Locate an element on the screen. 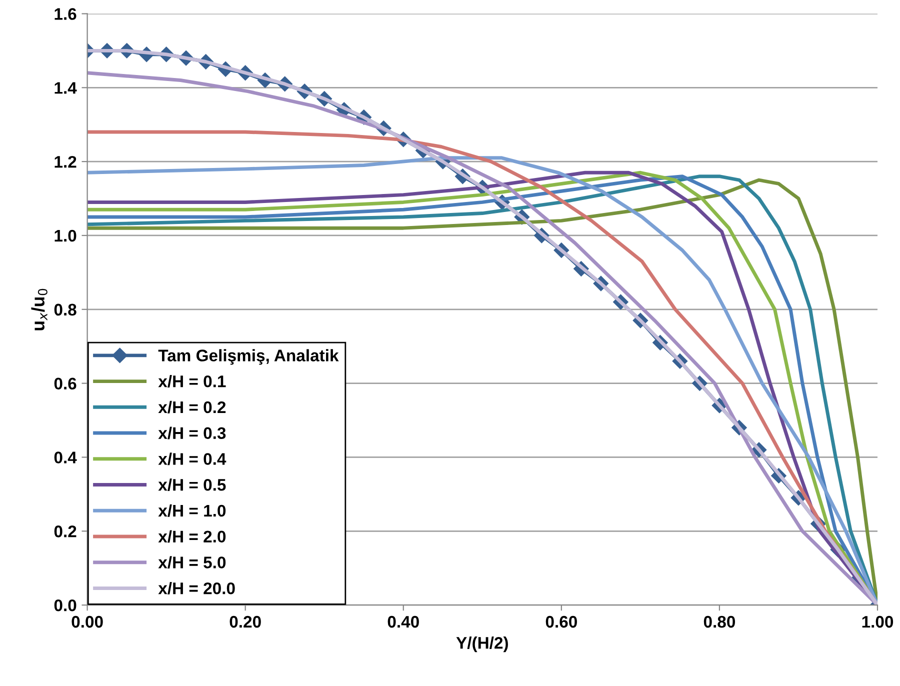 The image size is (900, 686). y-tick-label: 1.0 is located at coordinates (65, 236).